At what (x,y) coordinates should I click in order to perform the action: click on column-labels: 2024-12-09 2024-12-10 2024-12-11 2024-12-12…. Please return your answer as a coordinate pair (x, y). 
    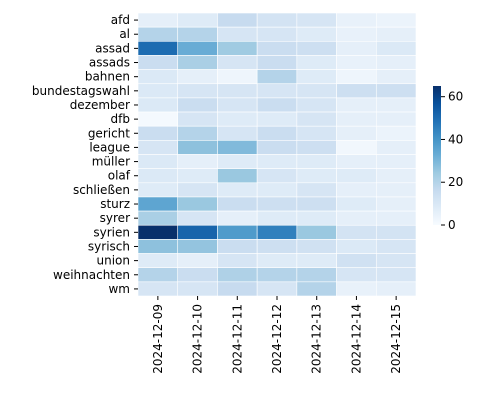
    Looking at the image, I should click on (277, 335).